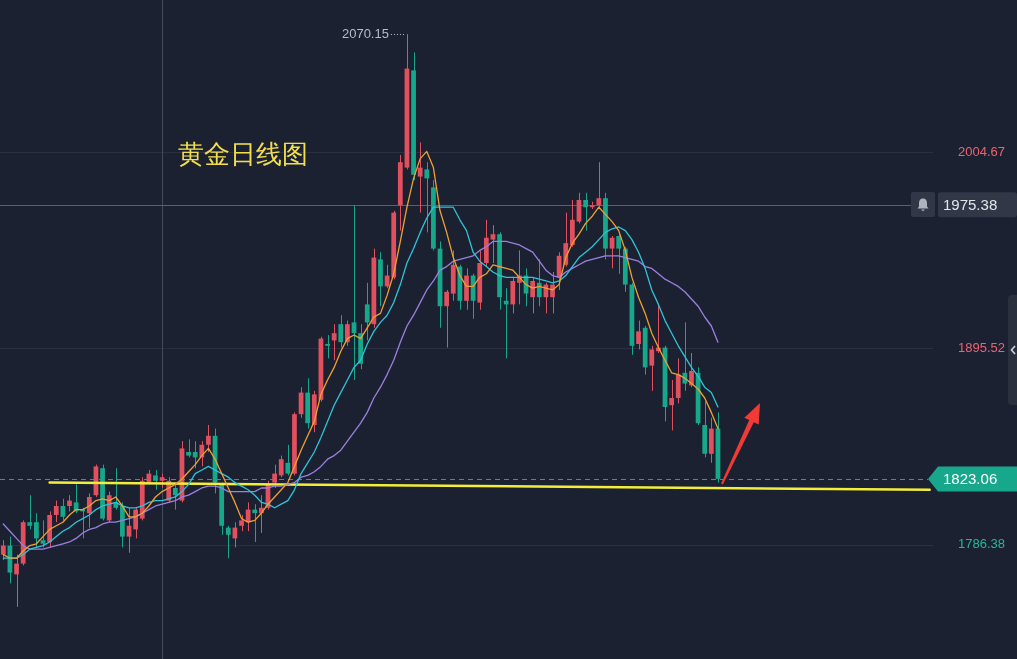 The width and height of the screenshot is (1017, 659). I want to click on y-tick-label: 1895.52, so click(981, 348).